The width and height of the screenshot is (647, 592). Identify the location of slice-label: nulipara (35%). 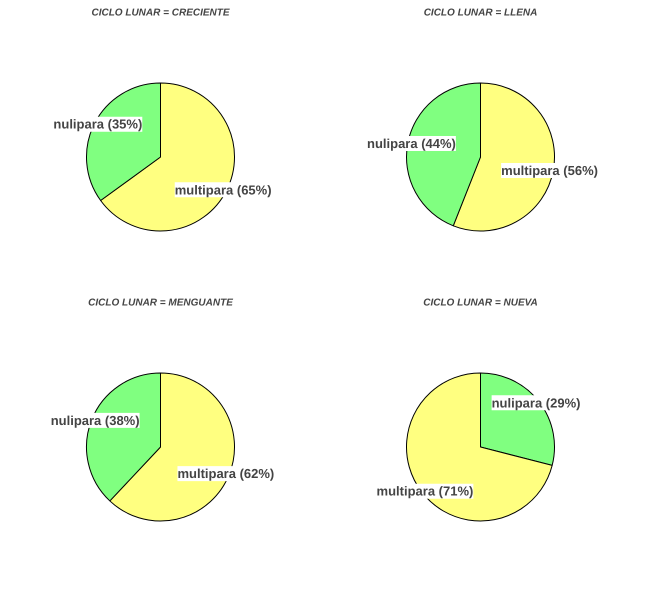
(97, 124).